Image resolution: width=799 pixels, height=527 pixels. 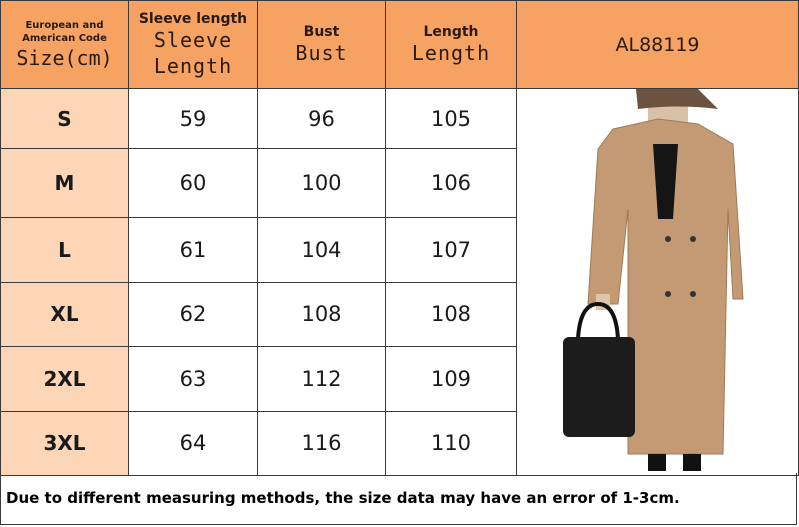 I want to click on bust-cell: 100, so click(x=321, y=183).